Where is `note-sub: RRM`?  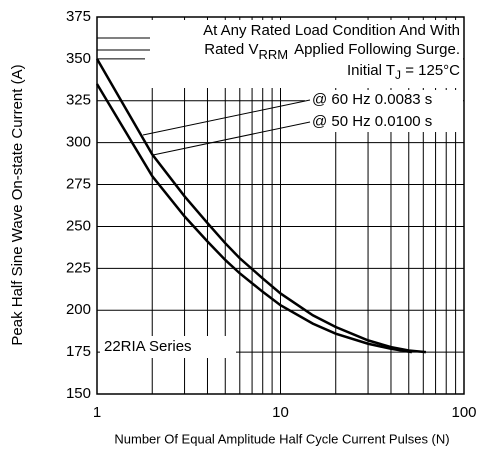
note-sub: RRM is located at coordinates (273, 54).